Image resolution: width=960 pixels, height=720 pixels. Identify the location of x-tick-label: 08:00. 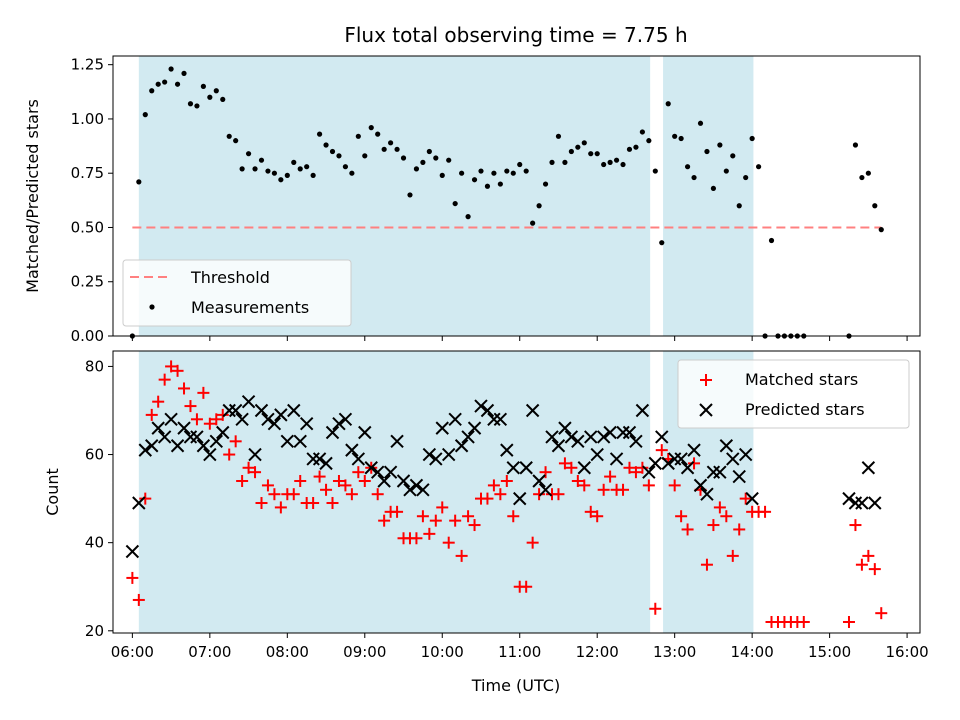
(287, 652).